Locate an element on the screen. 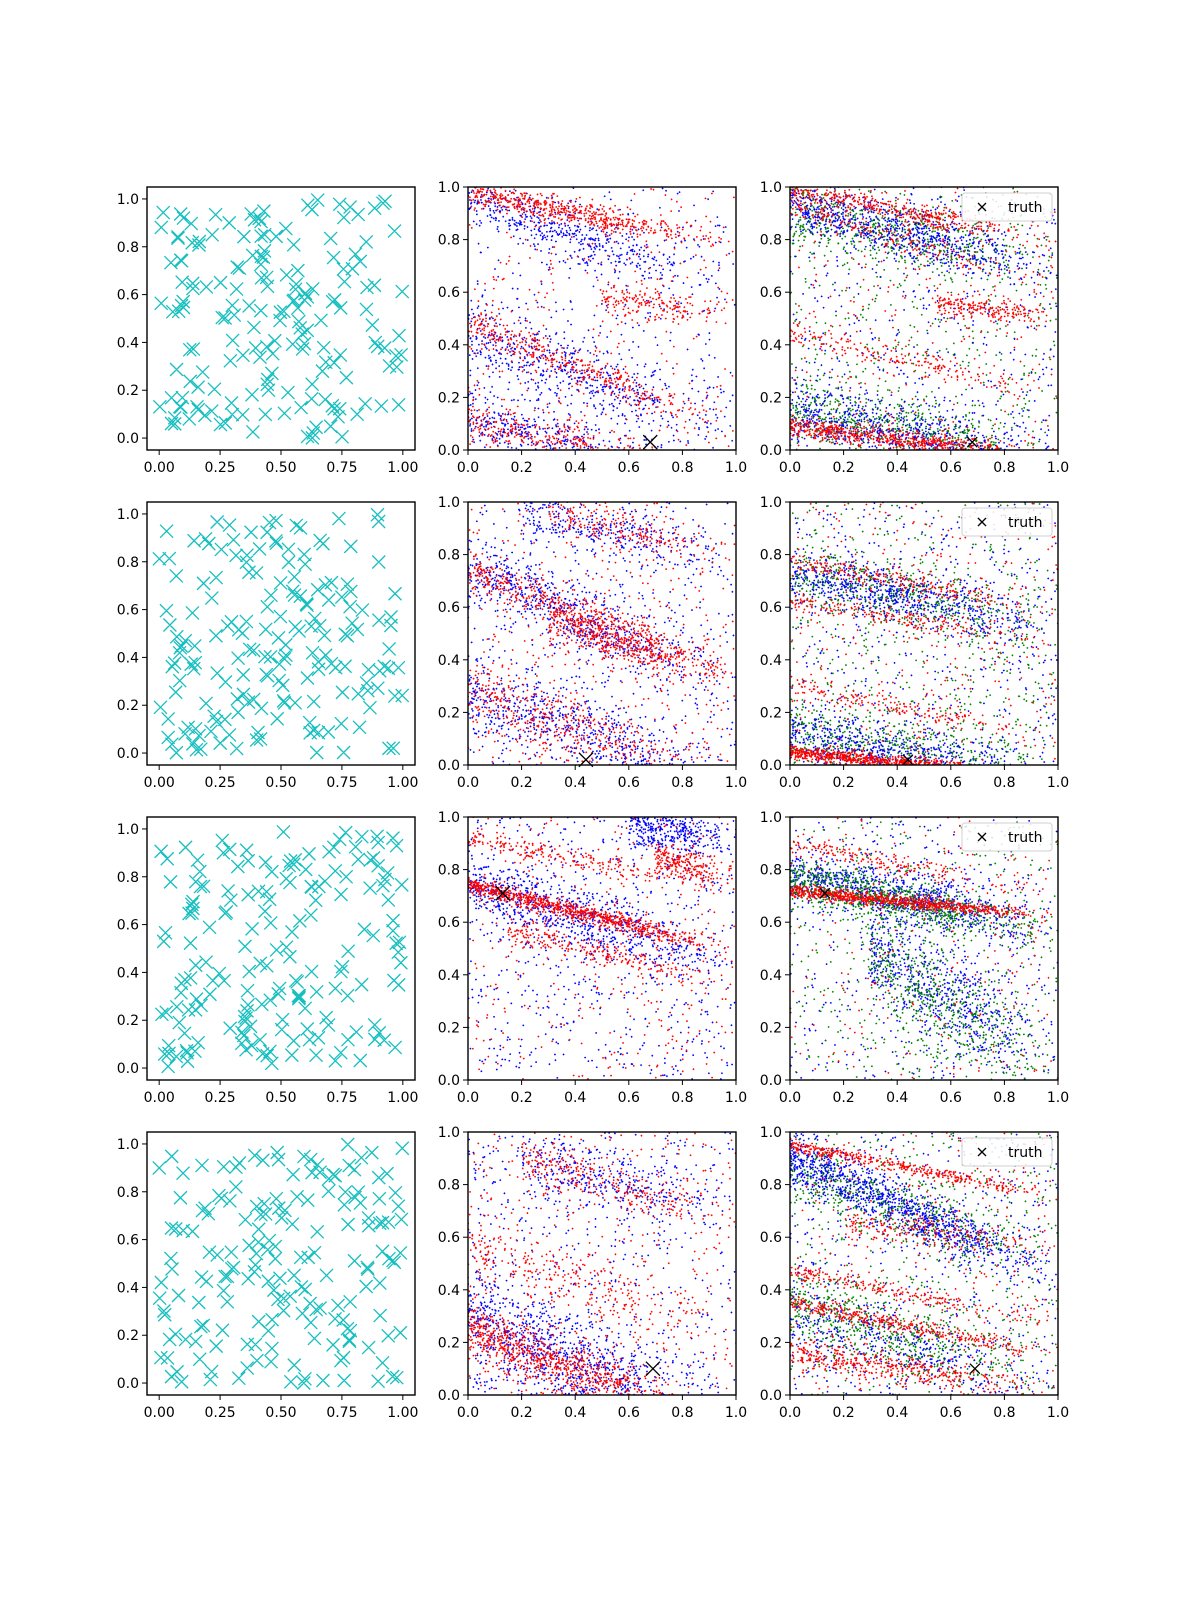  subplot-r3-c0: 0.00 0.25 0.50 0.75 1.00 0.0 0.2 0.4 0.6 0.8 1.0 is located at coordinates (267, 1276).